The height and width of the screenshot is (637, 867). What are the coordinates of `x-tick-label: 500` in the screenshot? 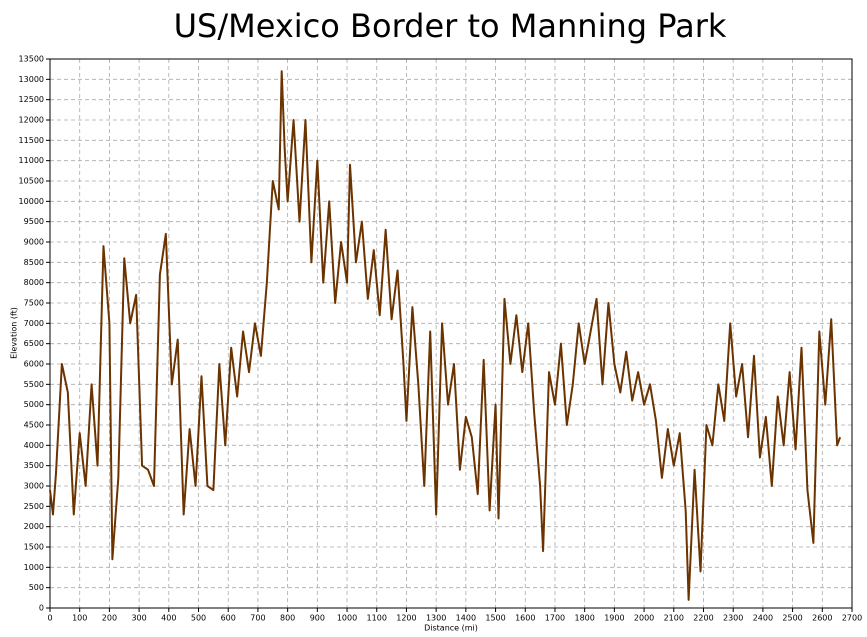 It's located at (198, 618).